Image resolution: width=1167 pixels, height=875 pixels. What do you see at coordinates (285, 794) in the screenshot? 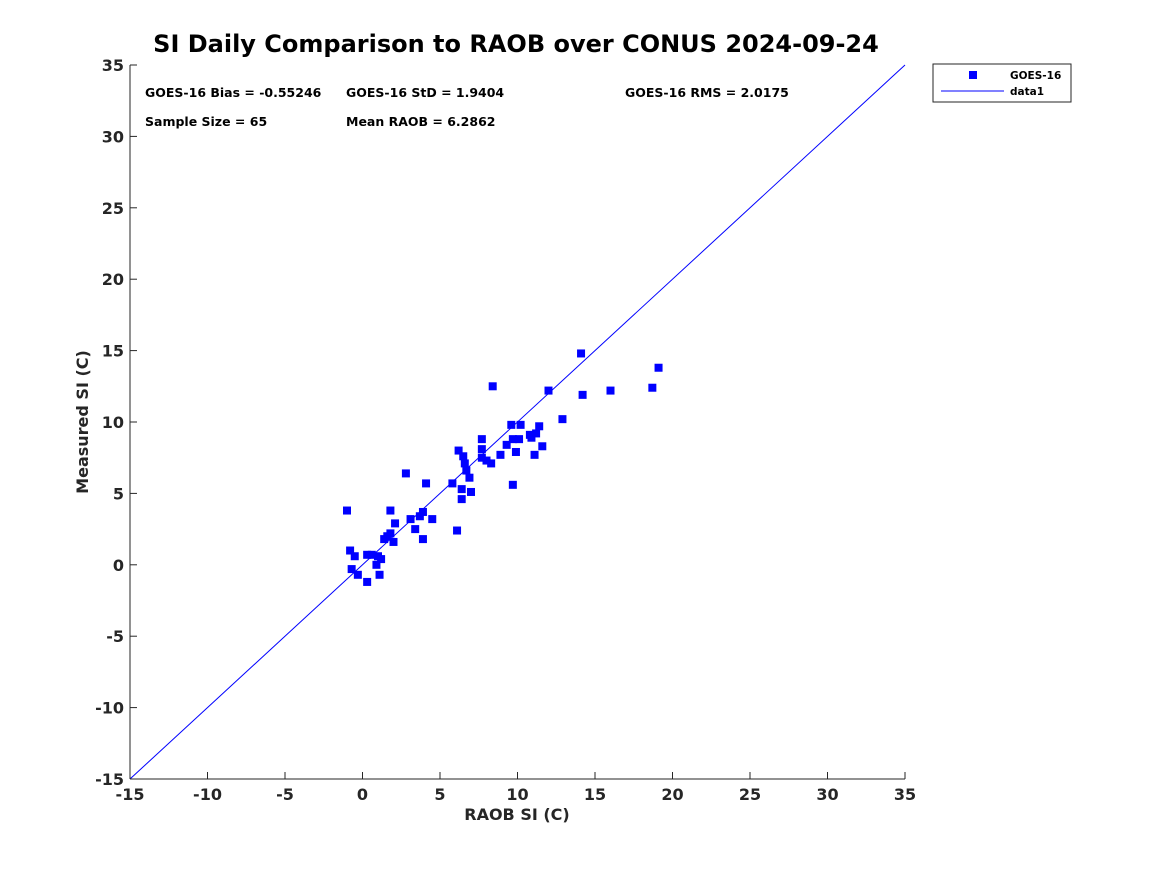
I see `x-tick-label: -5` at bounding box center [285, 794].